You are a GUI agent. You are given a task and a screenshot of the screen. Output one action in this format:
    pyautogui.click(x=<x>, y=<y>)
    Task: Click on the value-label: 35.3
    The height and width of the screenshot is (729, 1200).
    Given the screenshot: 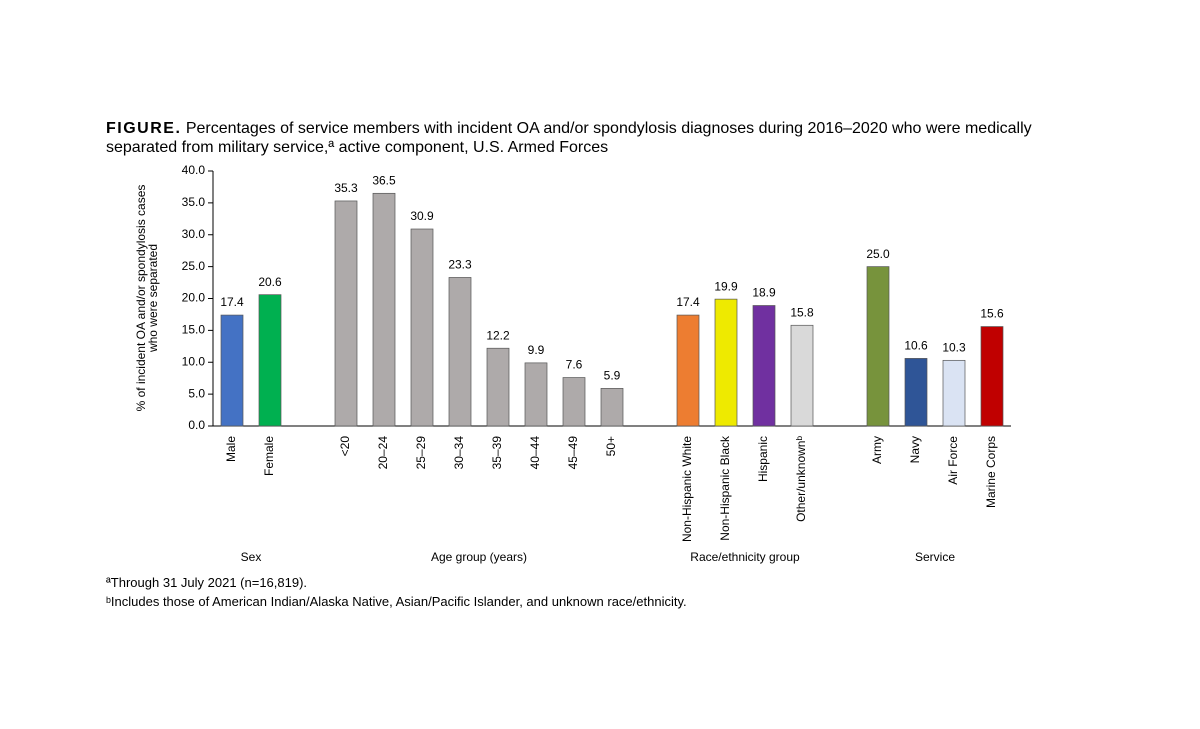 What is the action you would take?
    pyautogui.click(x=346, y=188)
    